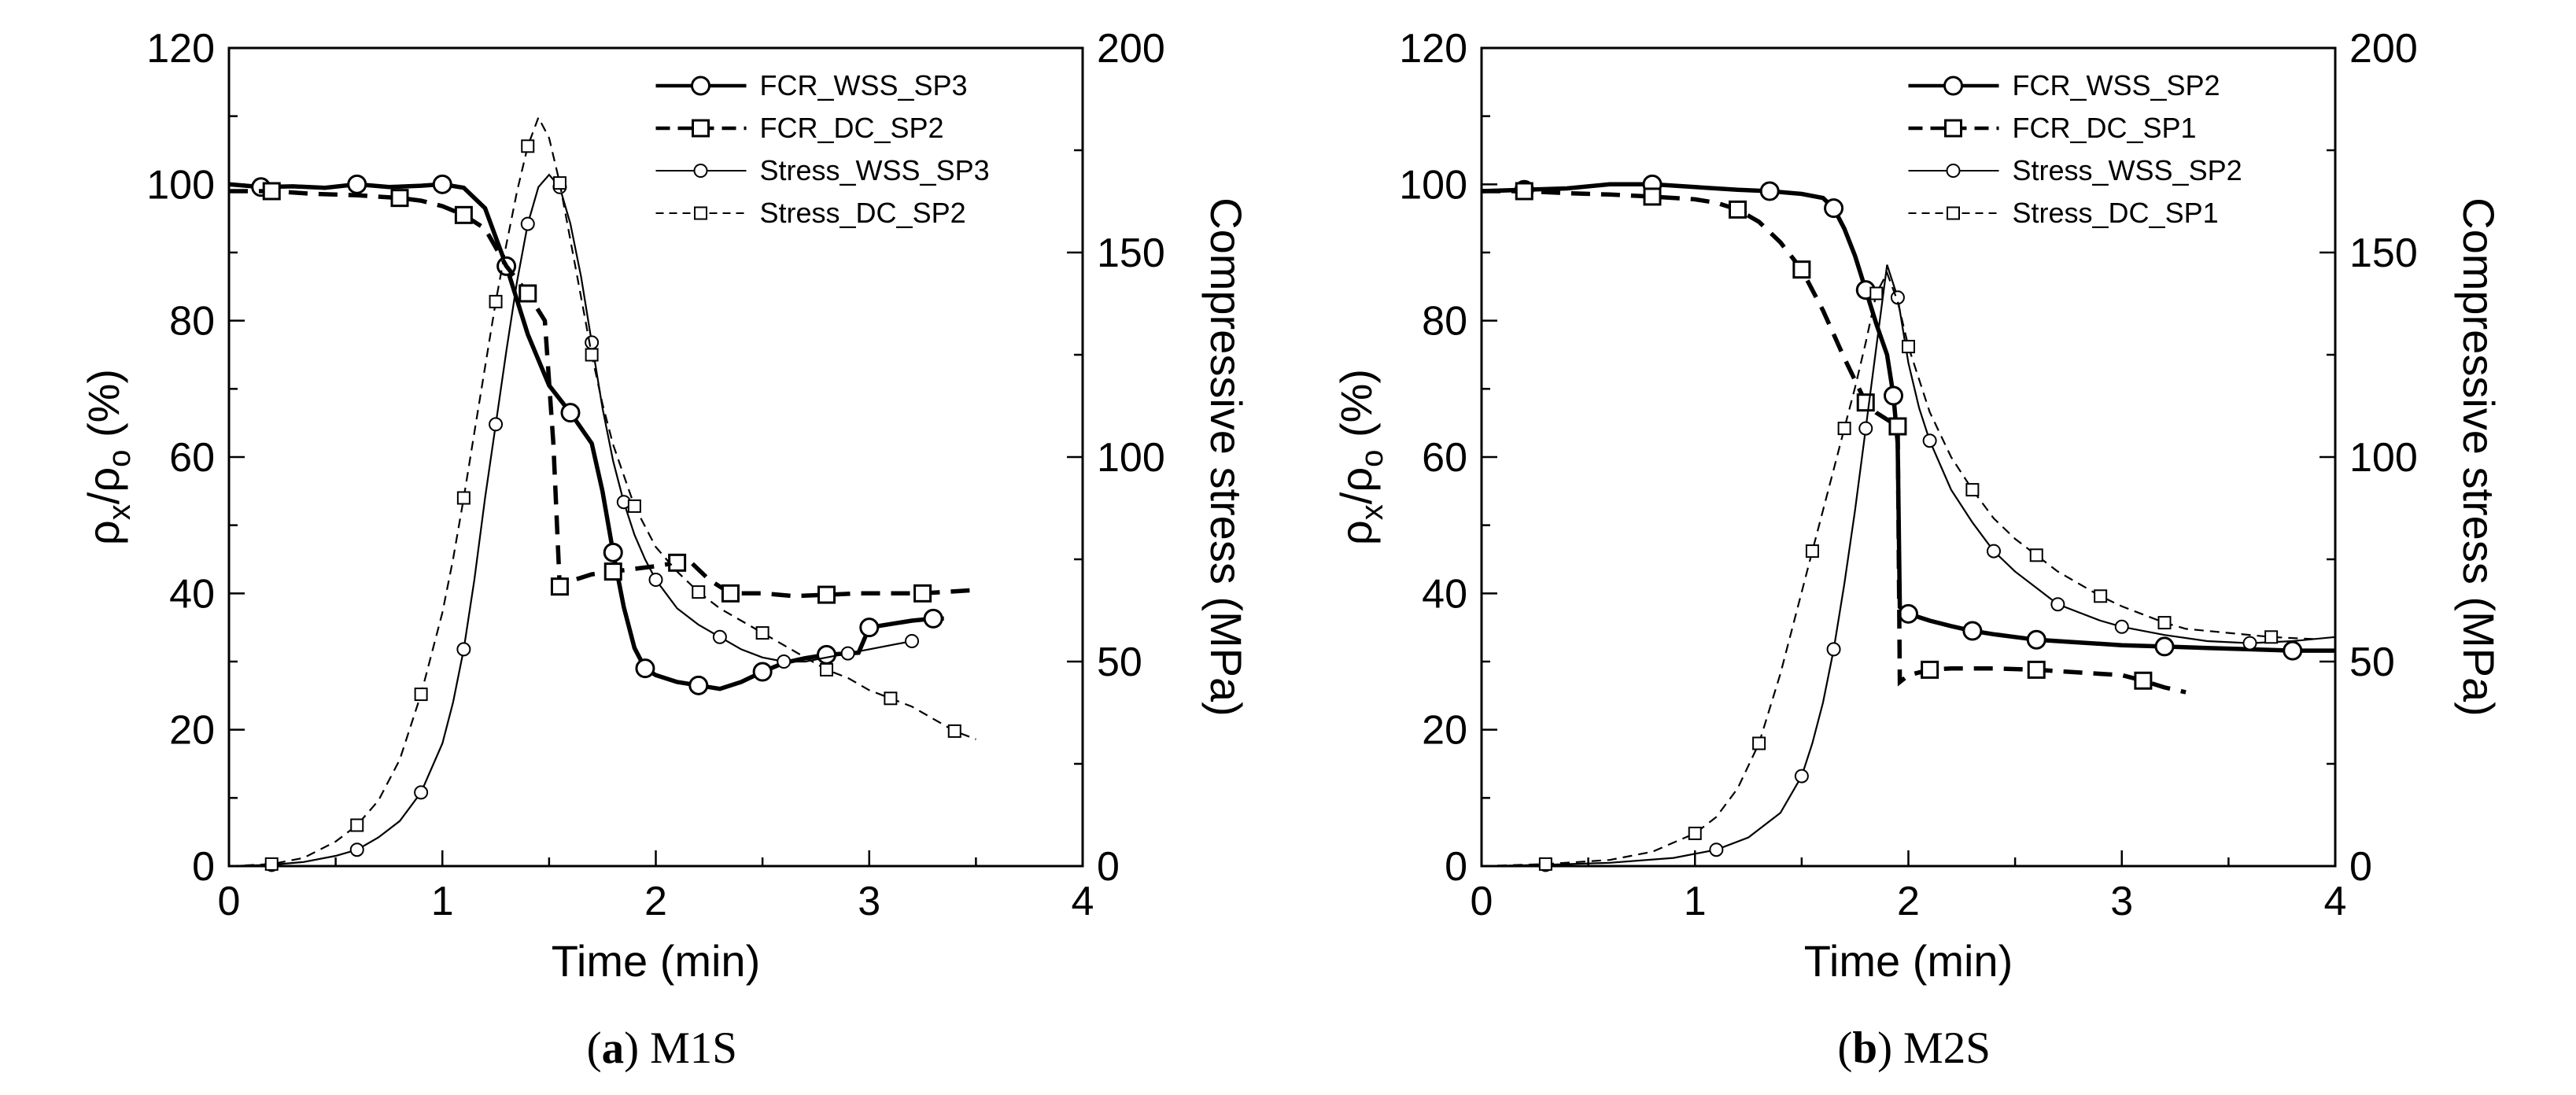  Describe the element at coordinates (1360, 457) in the screenshot. I see `y-left-axis-title: ρx/ρo (%)` at that location.